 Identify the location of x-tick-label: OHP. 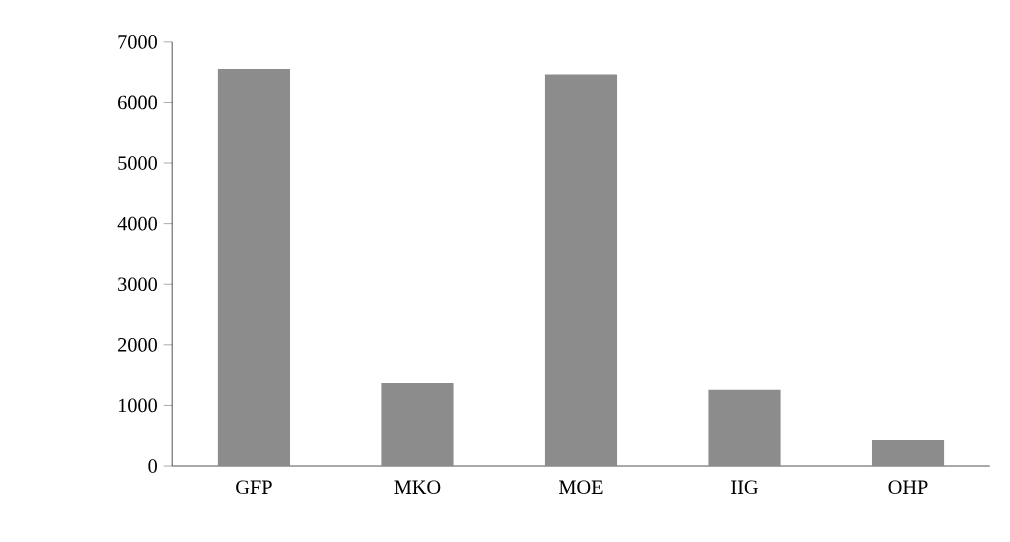
(908, 487).